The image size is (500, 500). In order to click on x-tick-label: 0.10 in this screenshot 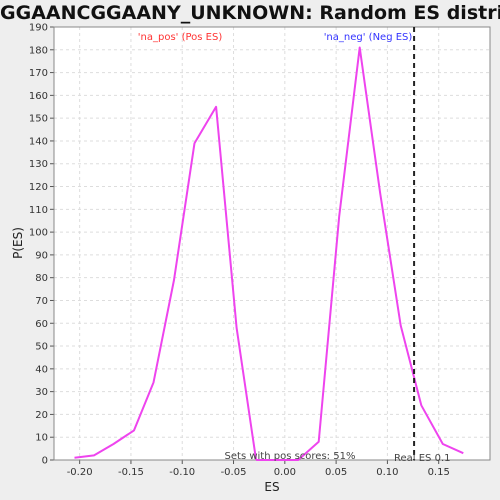, I will do `click(387, 472)`.